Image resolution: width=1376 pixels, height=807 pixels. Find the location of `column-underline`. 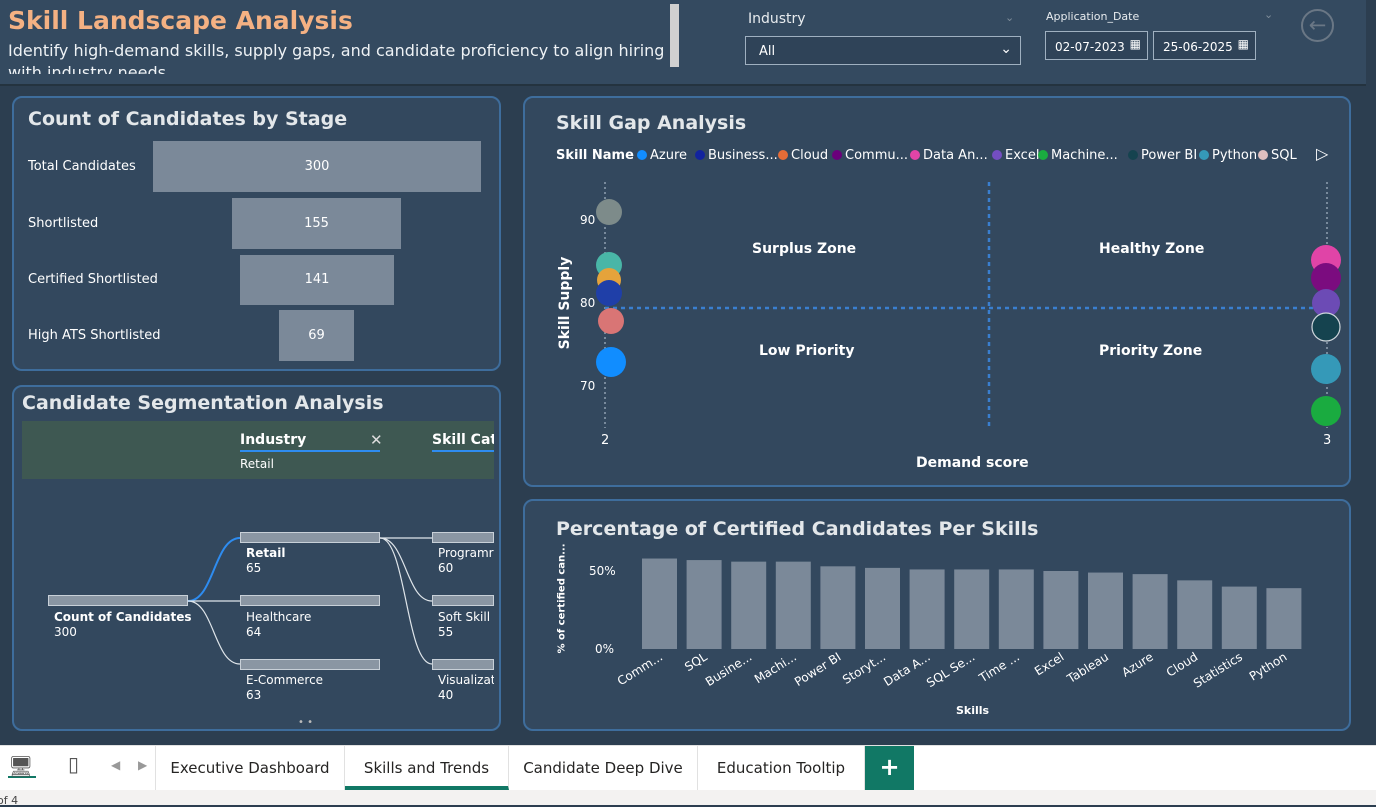

column-underline is located at coordinates (310, 451).